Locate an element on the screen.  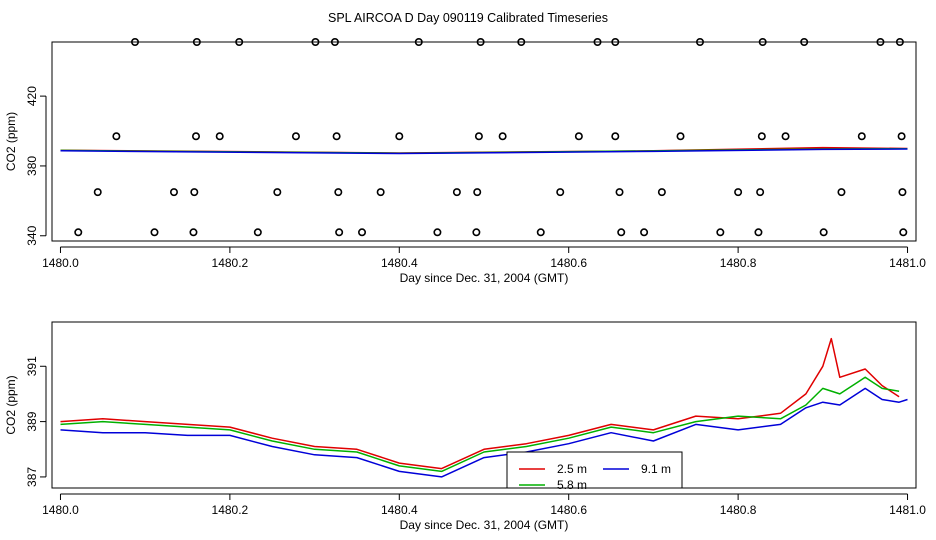
y-tick-label: 391 is located at coordinates (32, 366).